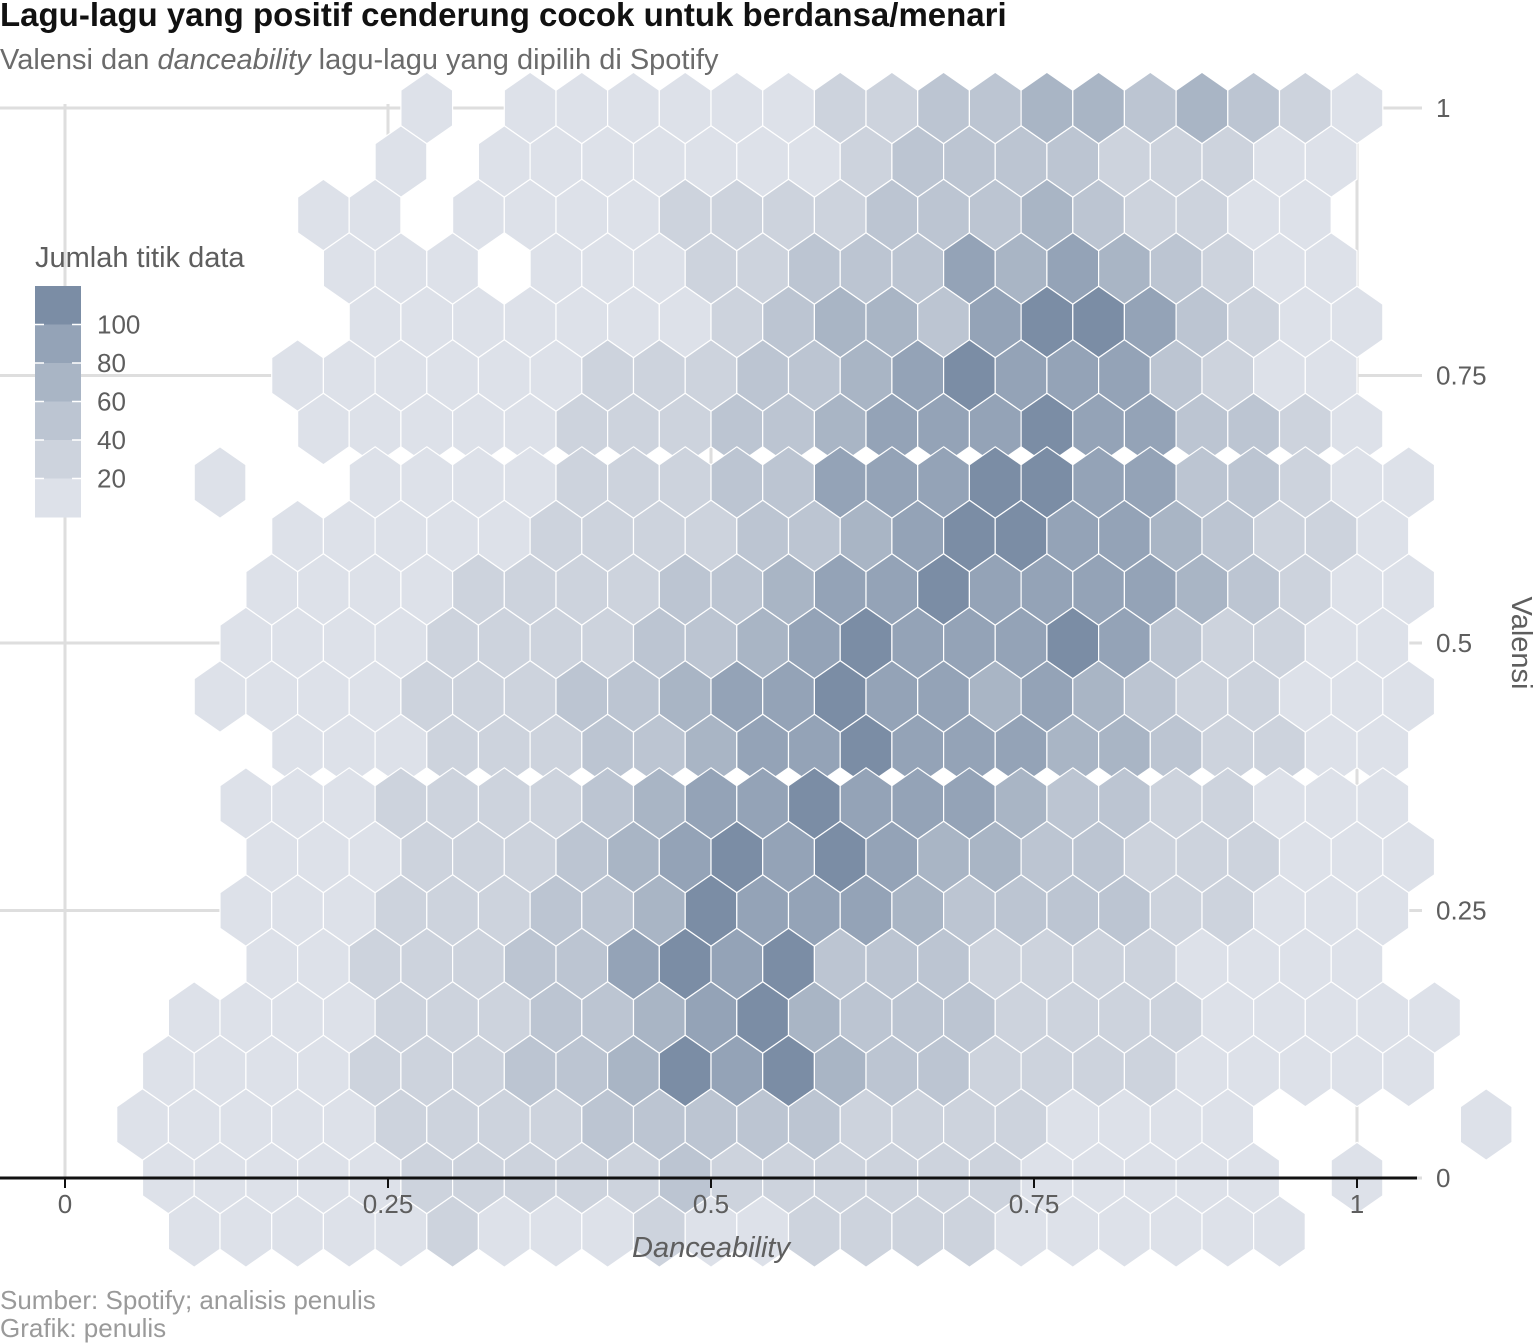  Describe the element at coordinates (1454, 643) in the screenshot. I see `y-tick-label: 0.5` at that location.